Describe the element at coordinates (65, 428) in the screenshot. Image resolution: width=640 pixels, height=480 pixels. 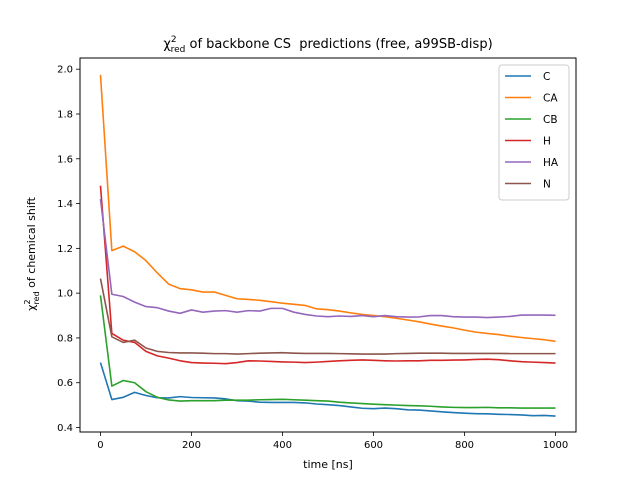
I see `y-tick-label: 0.4` at that location.